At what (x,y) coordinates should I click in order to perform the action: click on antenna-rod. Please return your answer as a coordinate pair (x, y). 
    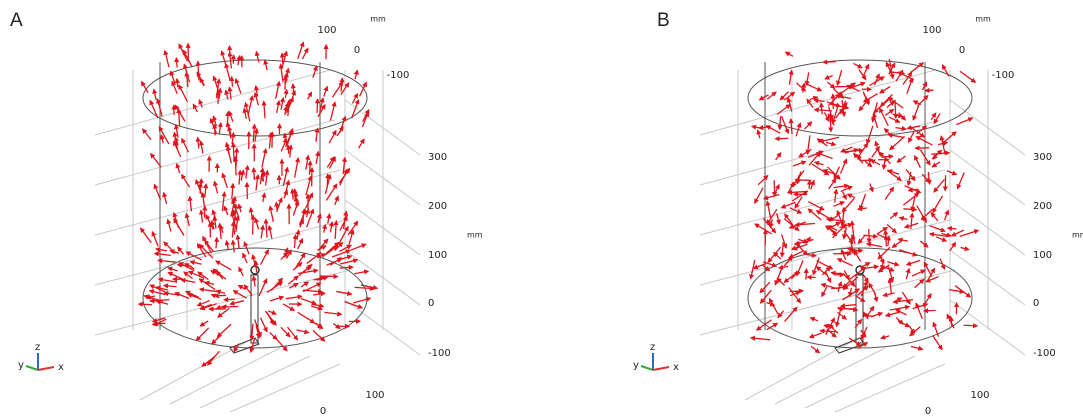
    Looking at the image, I should click on (254, 309).